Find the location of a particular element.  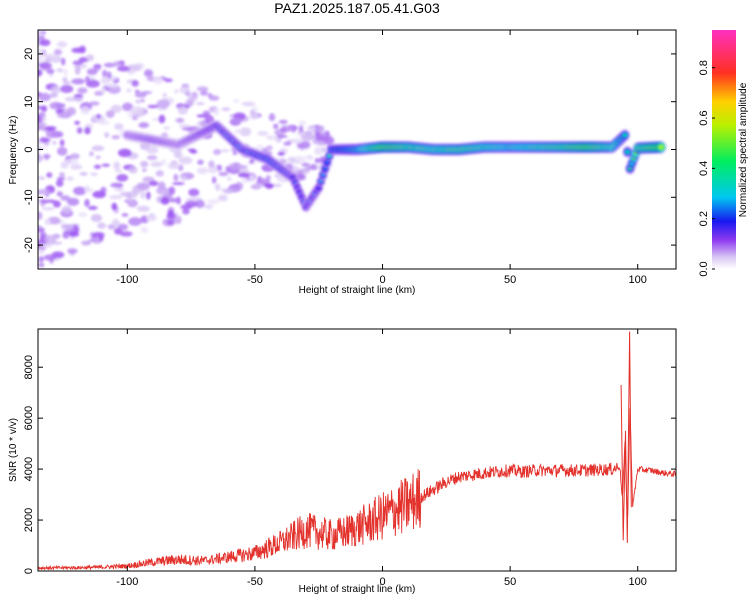

colorbar-tick-label: 0.8 is located at coordinates (704, 67).